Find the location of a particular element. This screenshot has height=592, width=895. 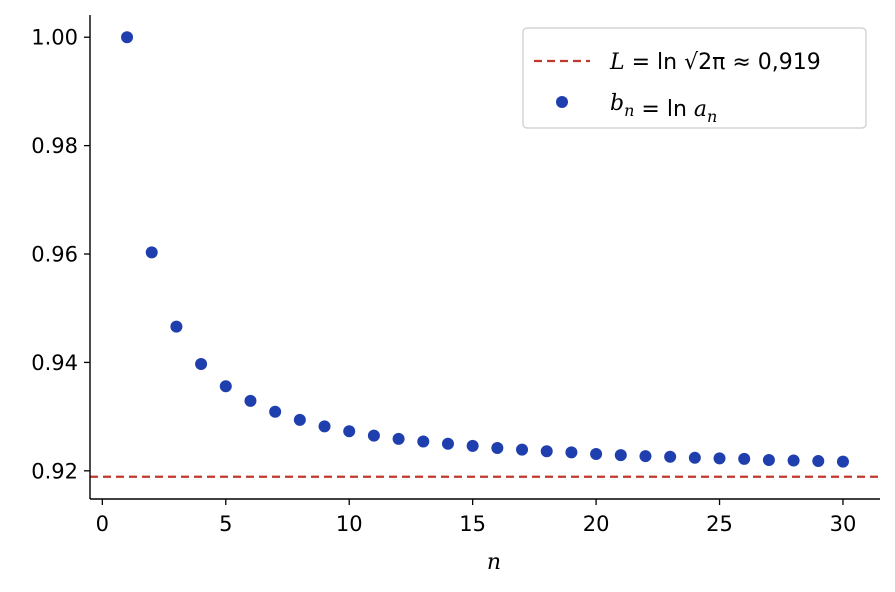

x-tick-label: 30 is located at coordinates (843, 524).